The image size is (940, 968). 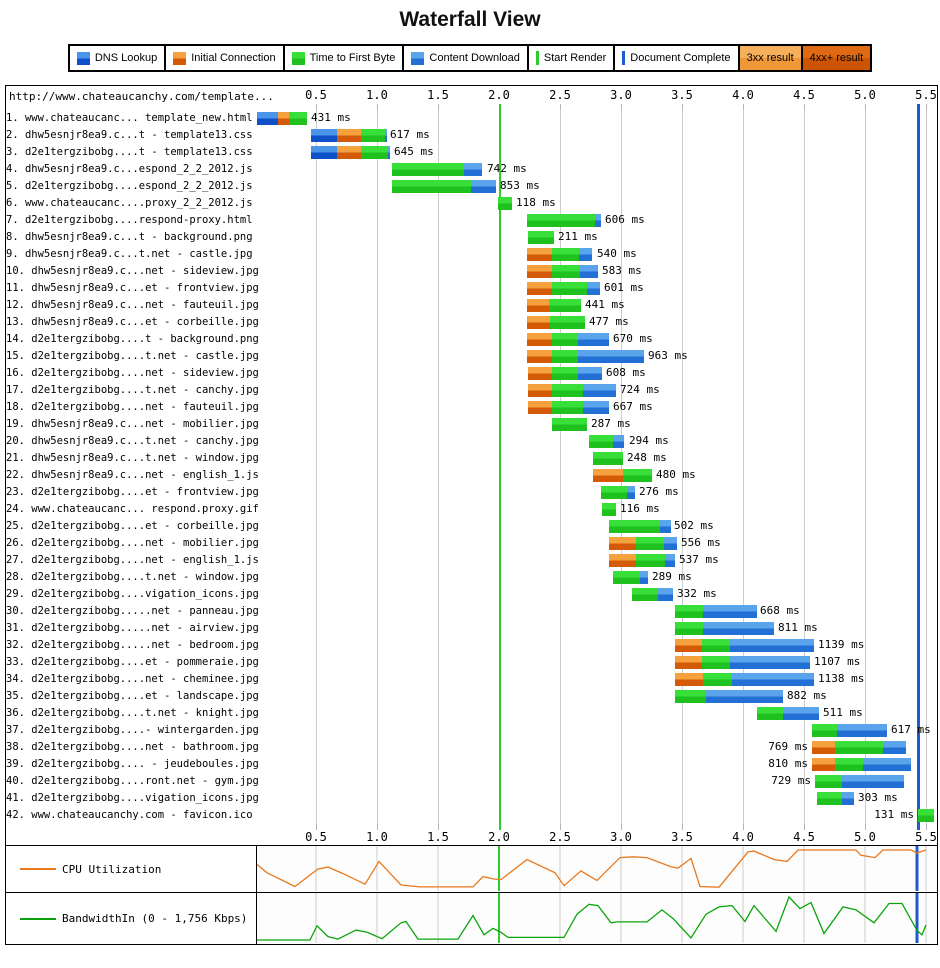 What do you see at coordinates (694, 525) in the screenshot?
I see `request-time-label: 502 ms` at bounding box center [694, 525].